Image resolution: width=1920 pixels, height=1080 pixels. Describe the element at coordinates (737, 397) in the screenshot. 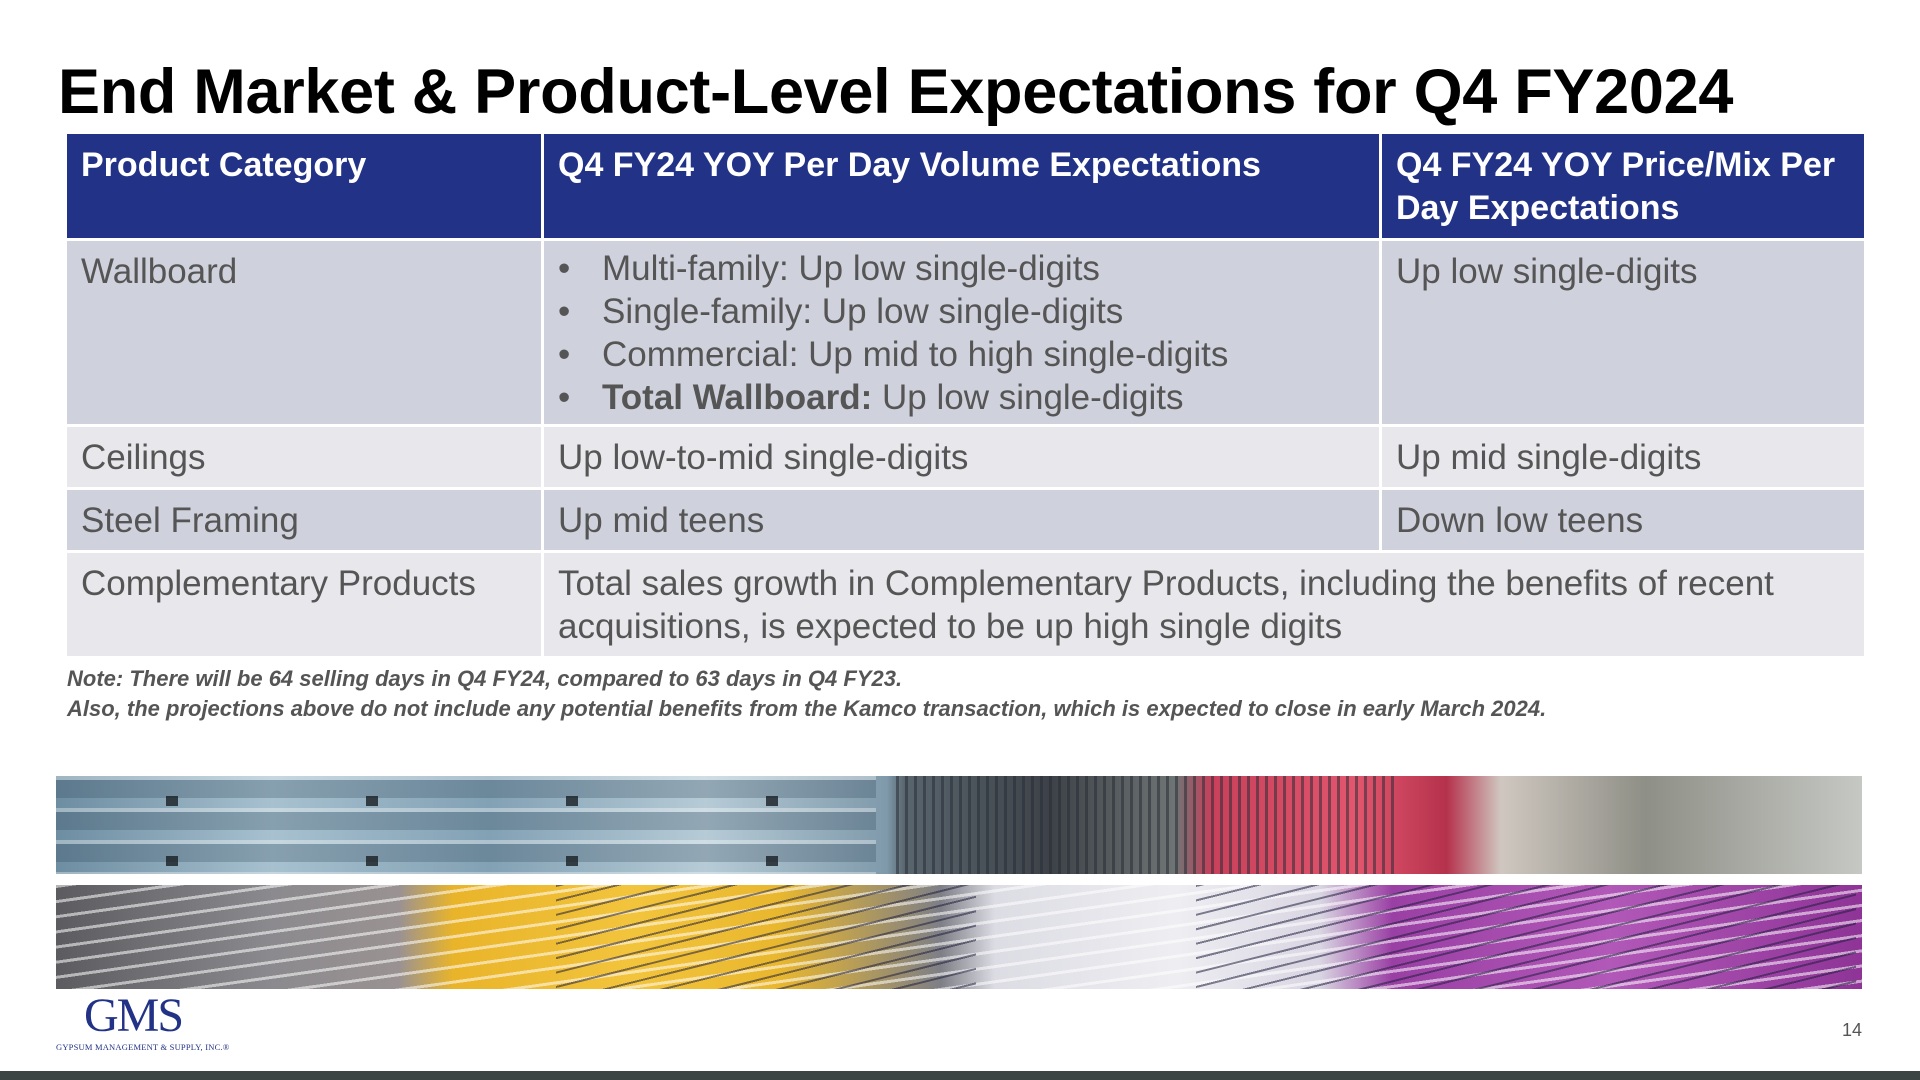

I see `total-wallboard-label: Total Wallboard:` at that location.